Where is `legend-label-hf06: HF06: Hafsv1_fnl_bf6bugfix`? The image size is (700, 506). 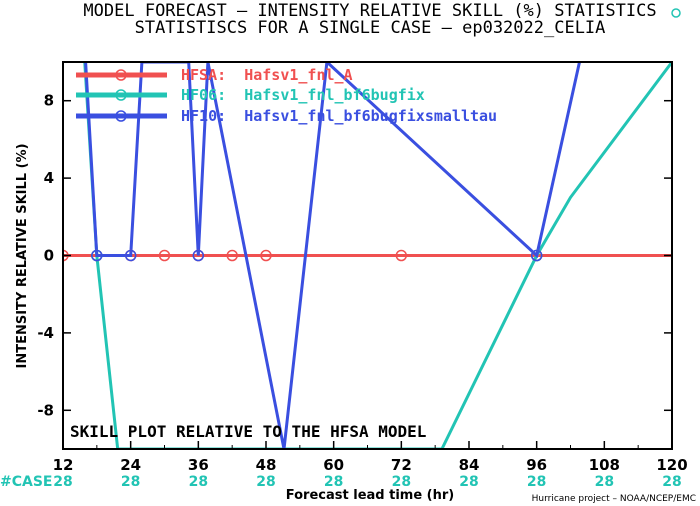
legend-label-hf06: HF06: Hafsv1_fnl_bf6bugfix is located at coordinates (303, 95).